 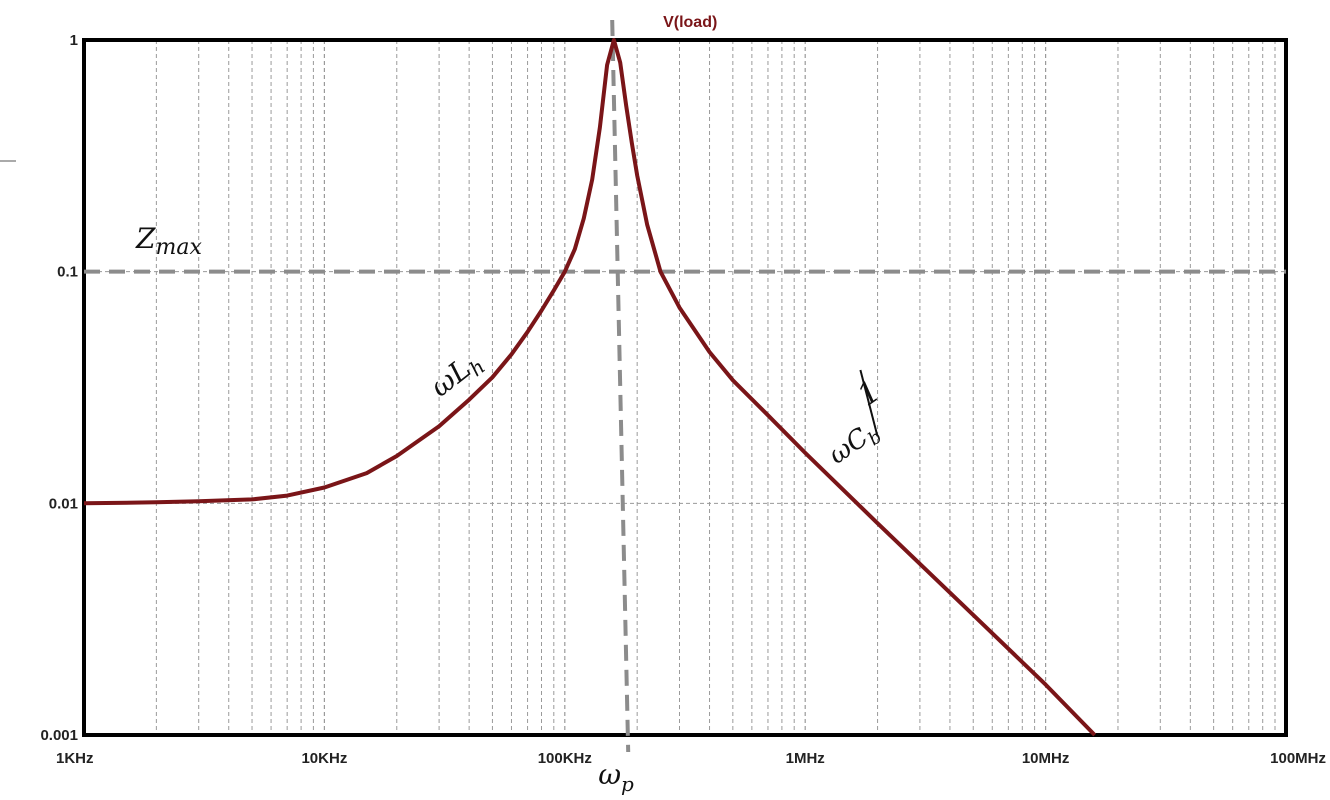 What do you see at coordinates (75, 758) in the screenshot?
I see `x-tick-label: 1KHz` at bounding box center [75, 758].